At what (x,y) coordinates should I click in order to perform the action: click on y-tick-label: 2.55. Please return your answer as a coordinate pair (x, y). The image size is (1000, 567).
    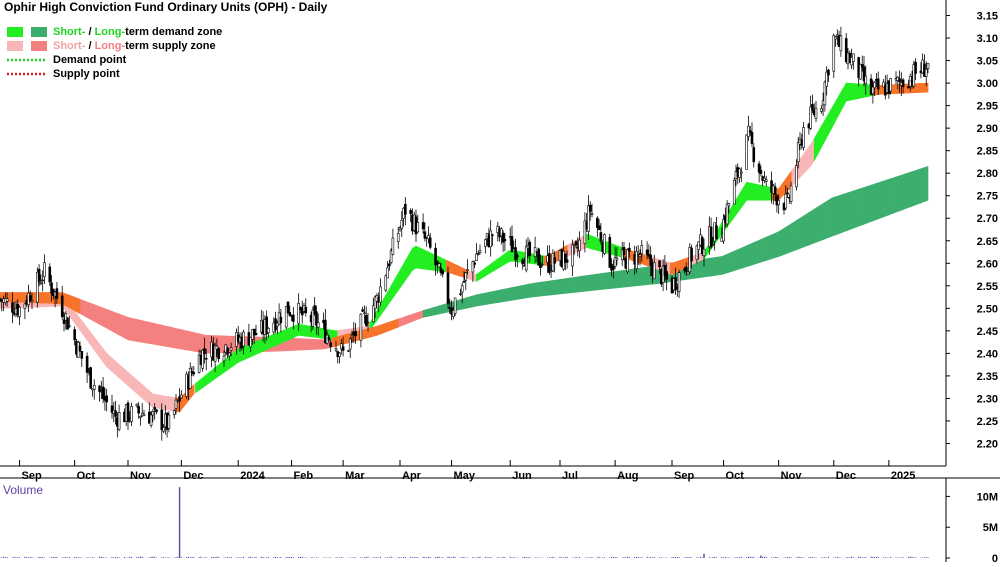
    Looking at the image, I should click on (987, 287).